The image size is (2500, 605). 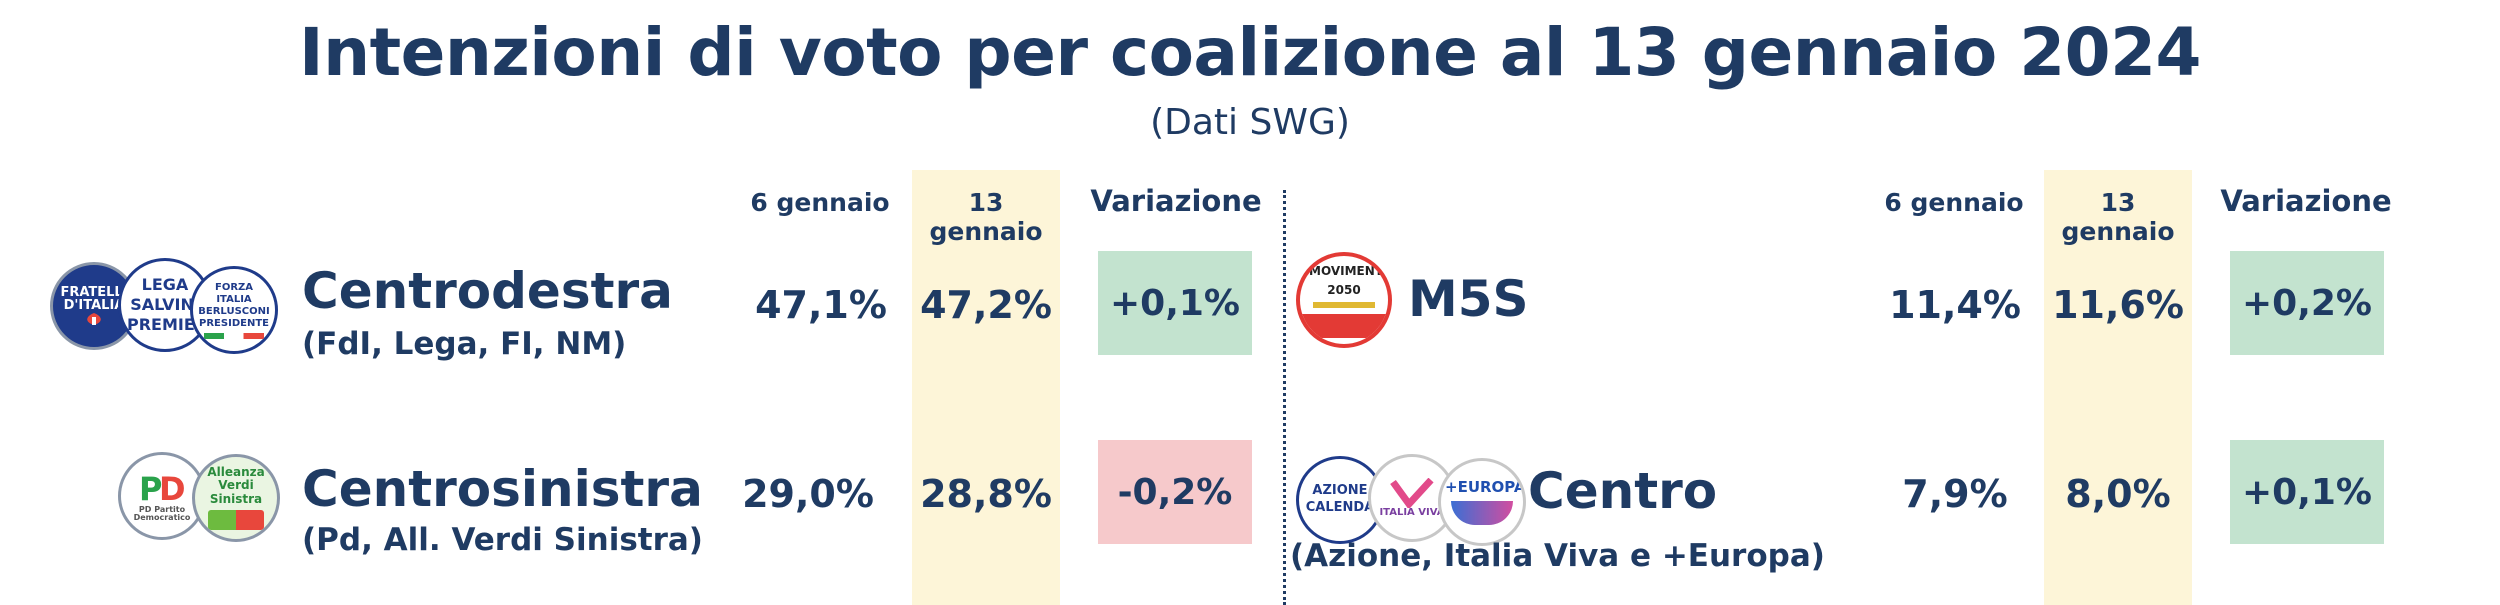 I want to click on value-centrosinistra-jan13: 28,8%, so click(x=986, y=494).